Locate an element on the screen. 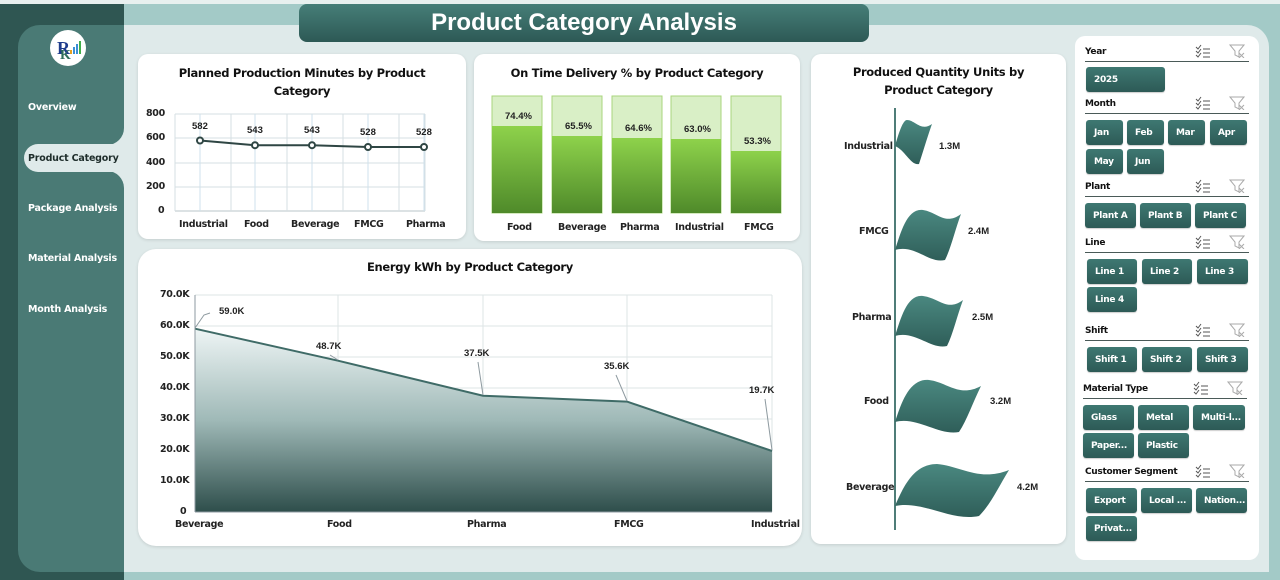 This screenshot has width=1280, height=580. slicer-button-plant-b: Plant B is located at coordinates (1165, 215).